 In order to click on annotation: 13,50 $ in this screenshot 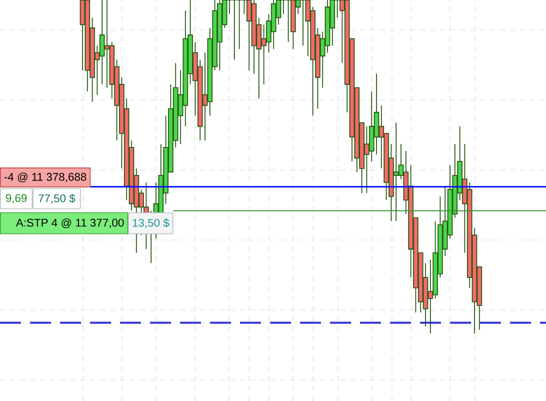, I will do `click(151, 223)`.